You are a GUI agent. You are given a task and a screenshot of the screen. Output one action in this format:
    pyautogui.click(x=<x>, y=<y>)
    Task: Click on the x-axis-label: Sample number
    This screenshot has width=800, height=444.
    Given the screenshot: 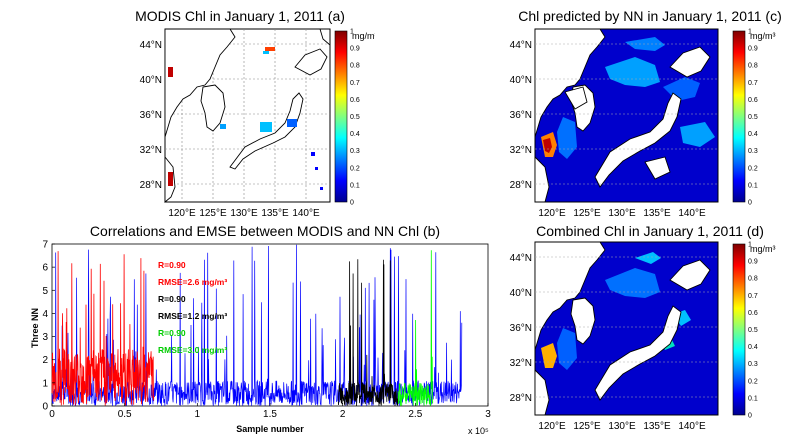 What is the action you would take?
    pyautogui.click(x=270, y=429)
    